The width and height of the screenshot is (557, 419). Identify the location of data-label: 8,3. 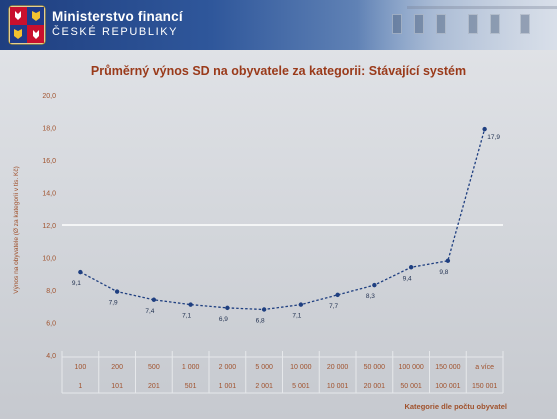
(370, 296).